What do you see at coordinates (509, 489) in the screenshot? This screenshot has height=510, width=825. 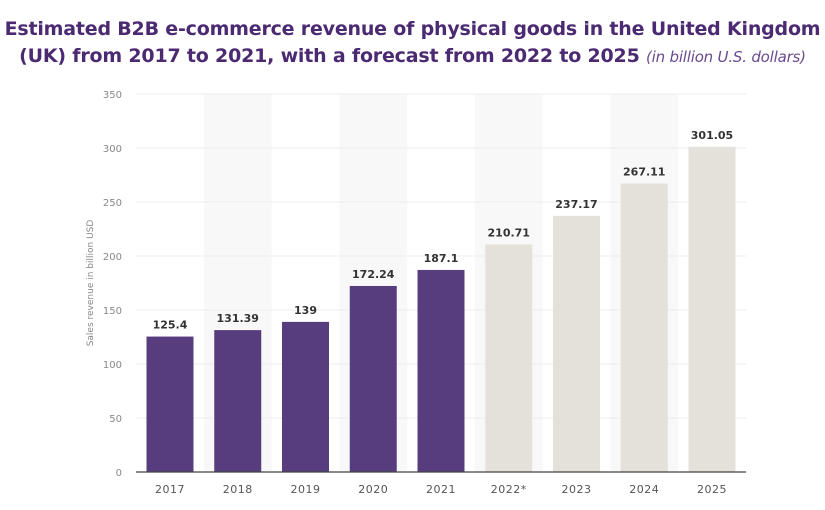 I see `x-tick-label: 2022*` at bounding box center [509, 489].